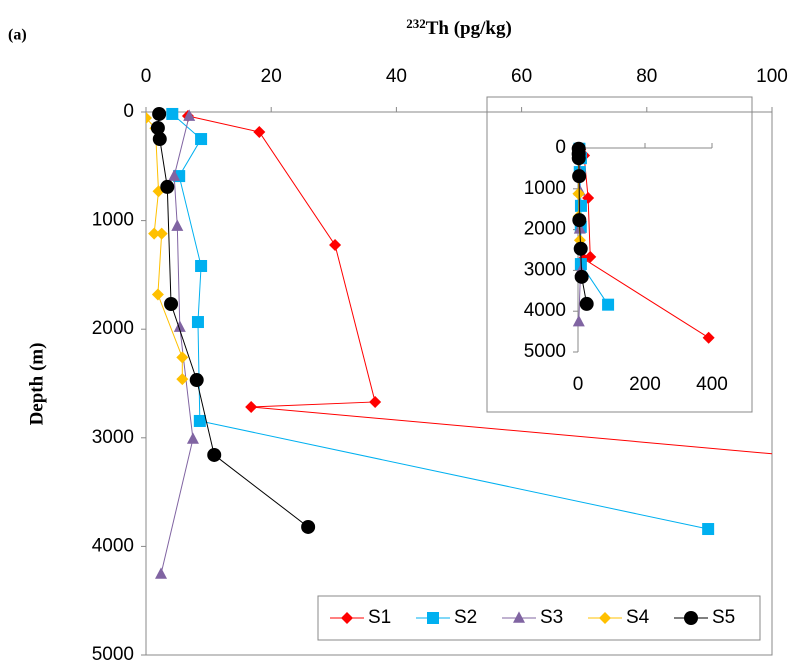 The height and width of the screenshot is (666, 792). Describe the element at coordinates (521, 76) in the screenshot. I see `x-tick-label: 60` at that location.